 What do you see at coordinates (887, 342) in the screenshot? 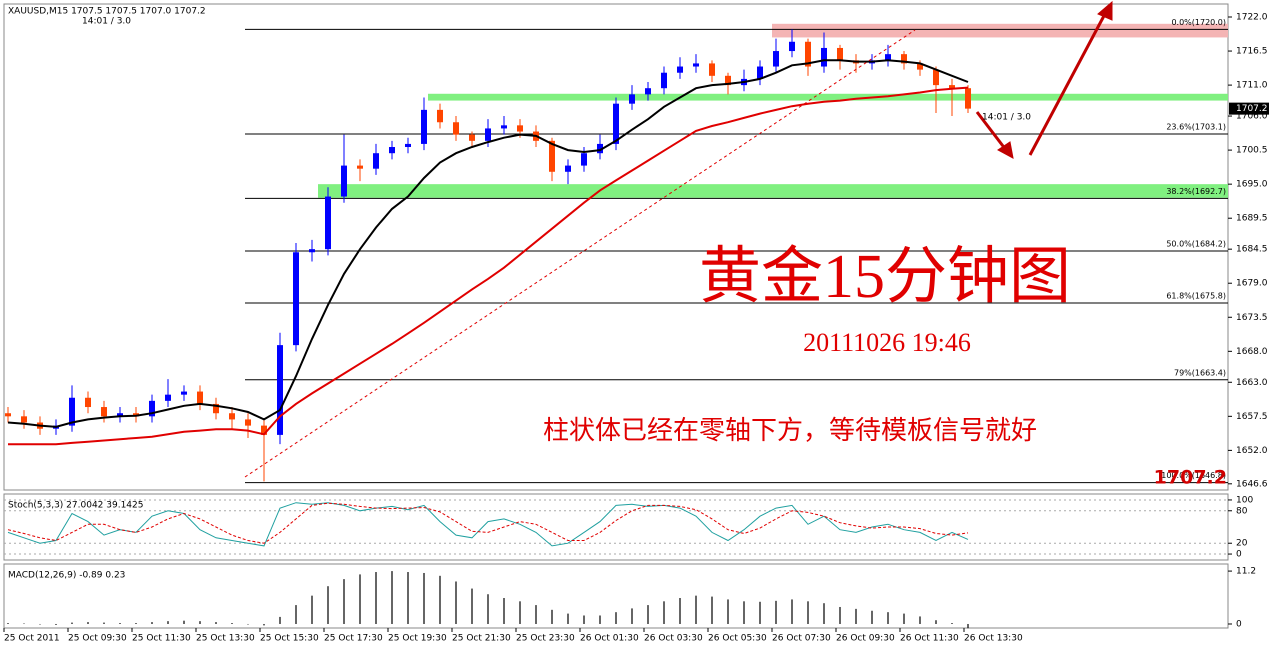
I see `timestamp: 20111026 19:46` at bounding box center [887, 342].